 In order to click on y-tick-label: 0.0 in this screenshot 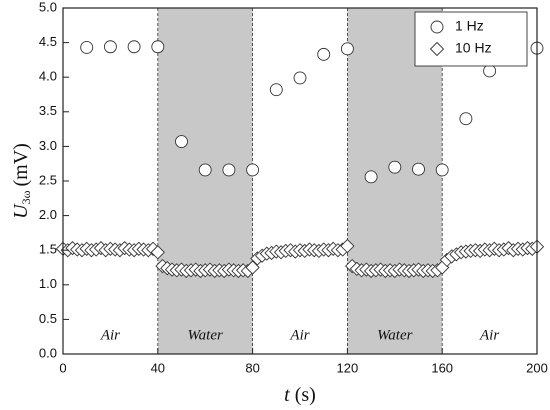, I will do `click(48, 352)`.